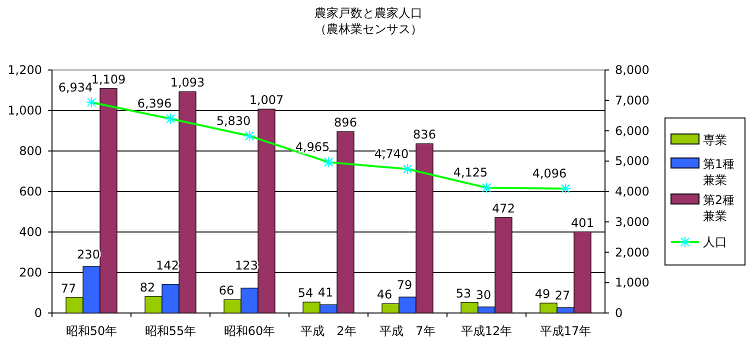  I want to click on data-label: 6,934, so click(75, 87).